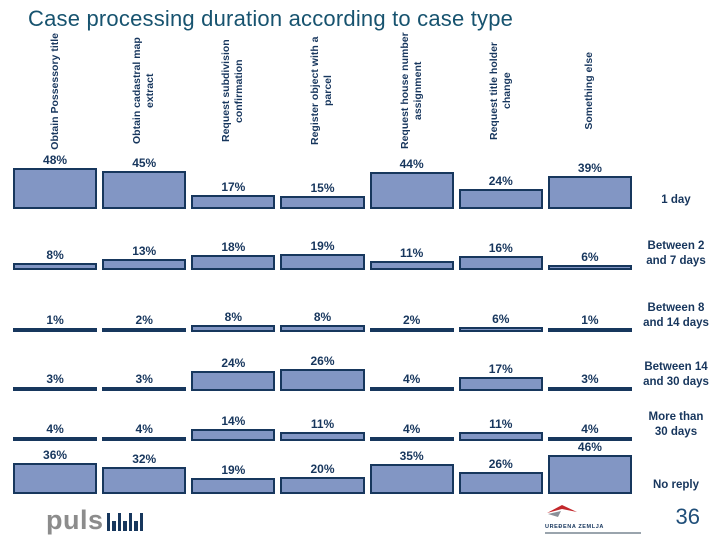  What do you see at coordinates (600, 519) in the screenshot?
I see `uredjena-zemlja-logo: UREĐENA ZEMLJA` at bounding box center [600, 519].